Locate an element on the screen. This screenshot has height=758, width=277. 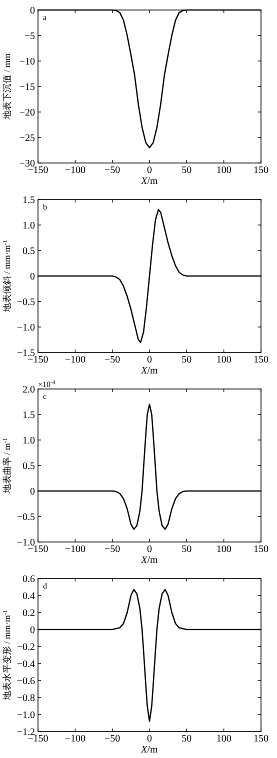
y-tick-label: −5 is located at coordinates (29, 36).